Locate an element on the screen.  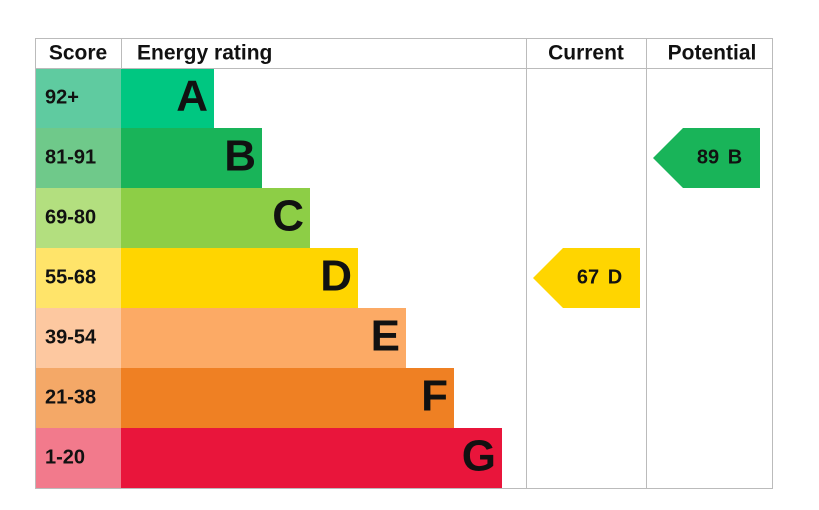
potential-rating: B is located at coordinates (735, 157).